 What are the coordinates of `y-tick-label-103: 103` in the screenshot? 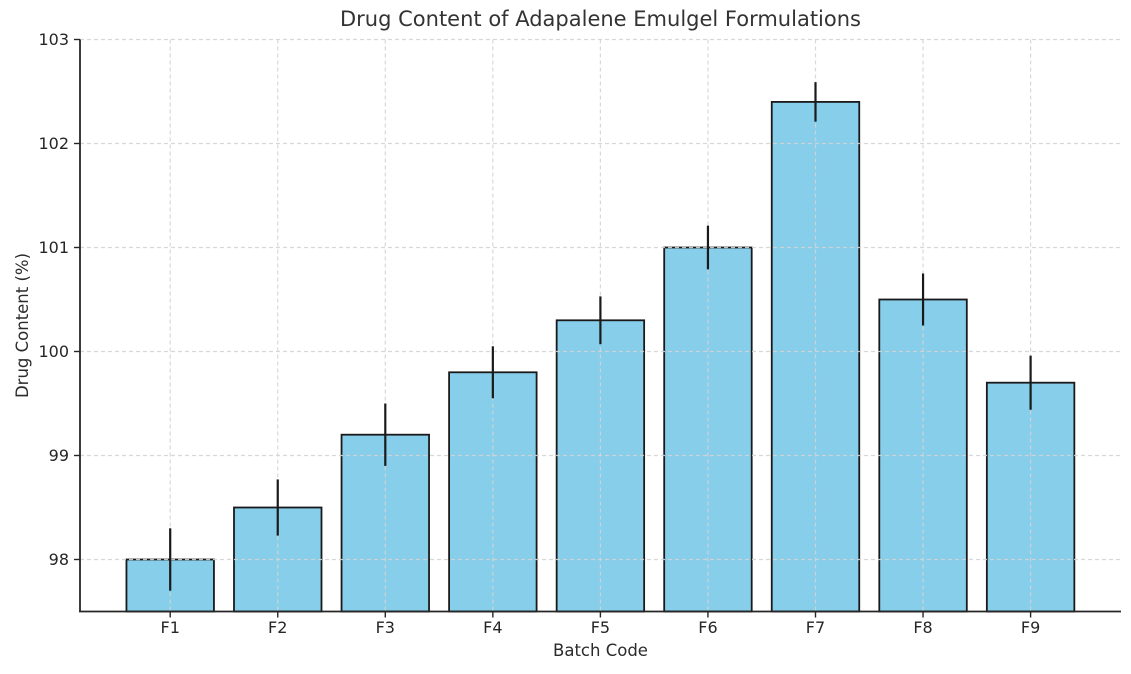 It's located at (53, 39).